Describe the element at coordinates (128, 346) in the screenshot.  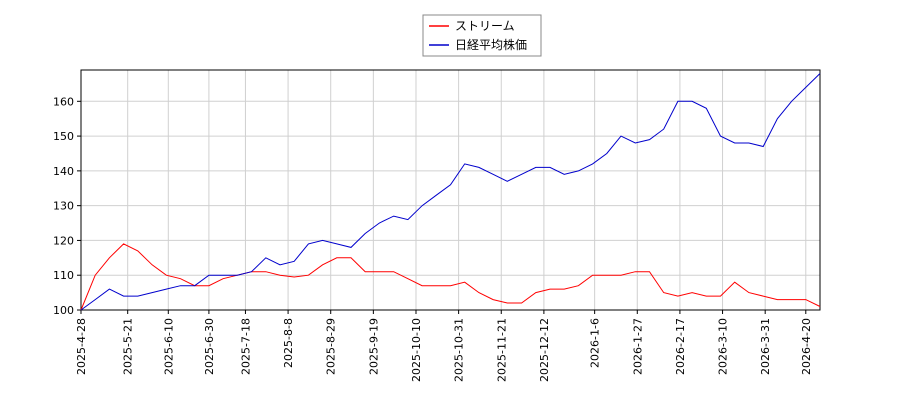
I see `x-tick-label: 2025-5-21` at that location.